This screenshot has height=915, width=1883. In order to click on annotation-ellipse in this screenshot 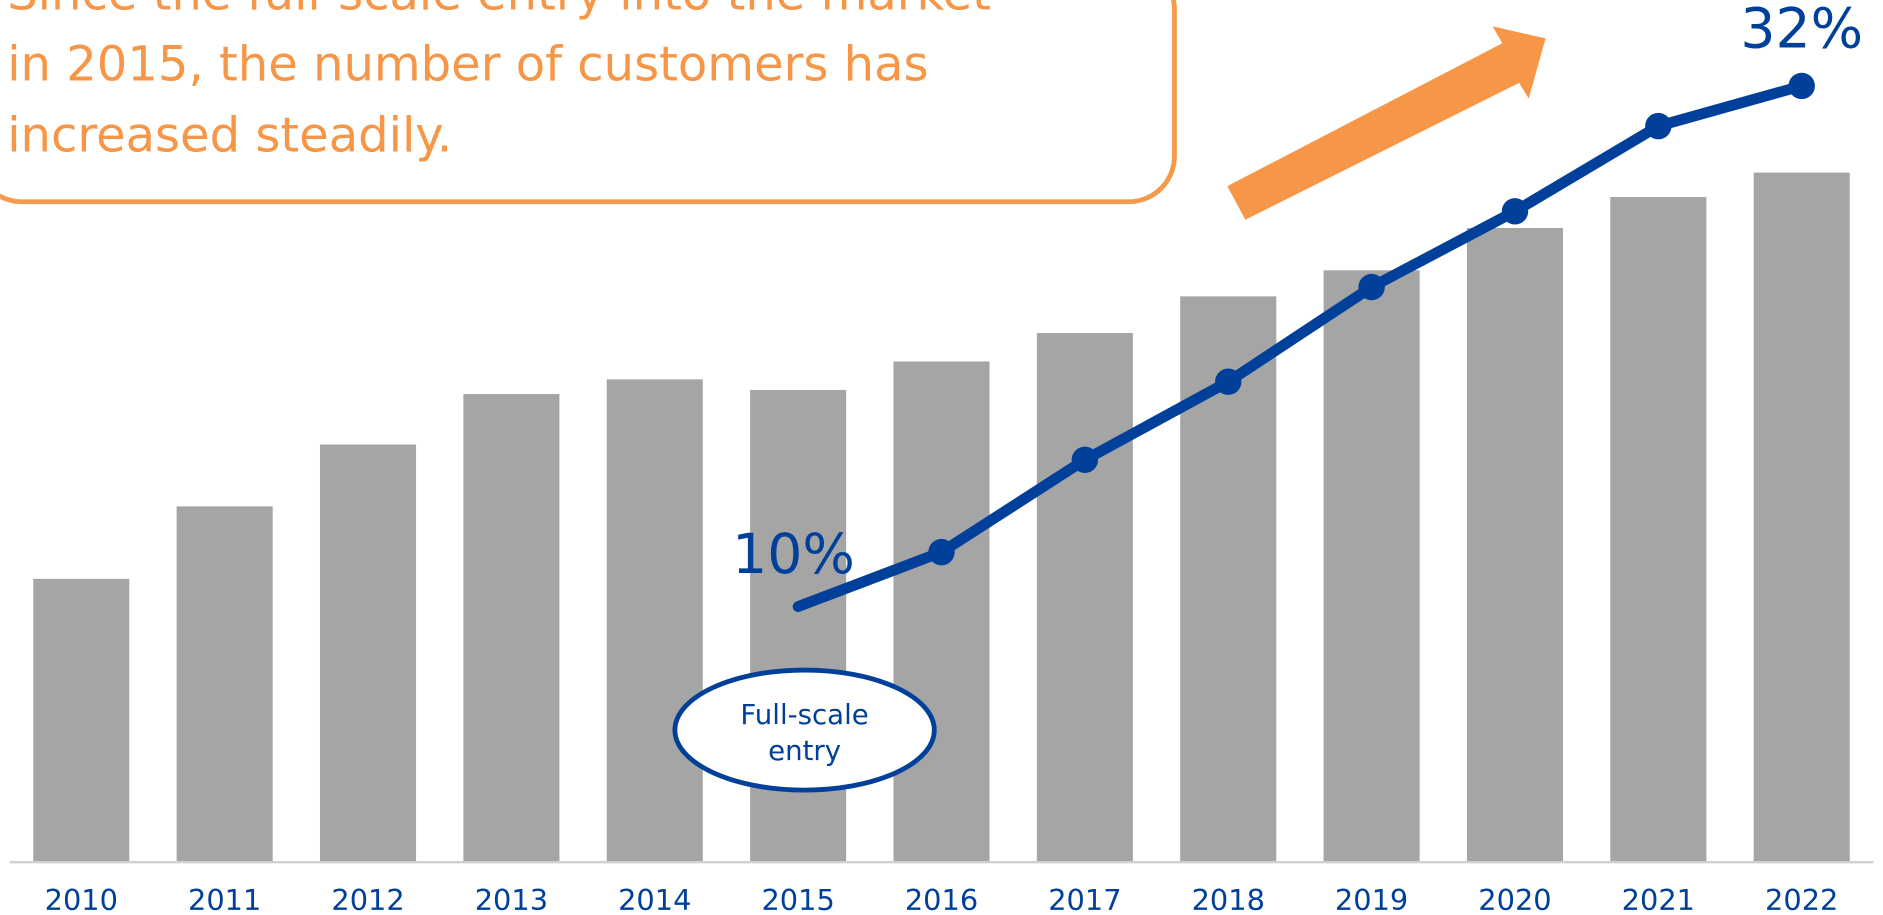, I will do `click(804, 730)`.